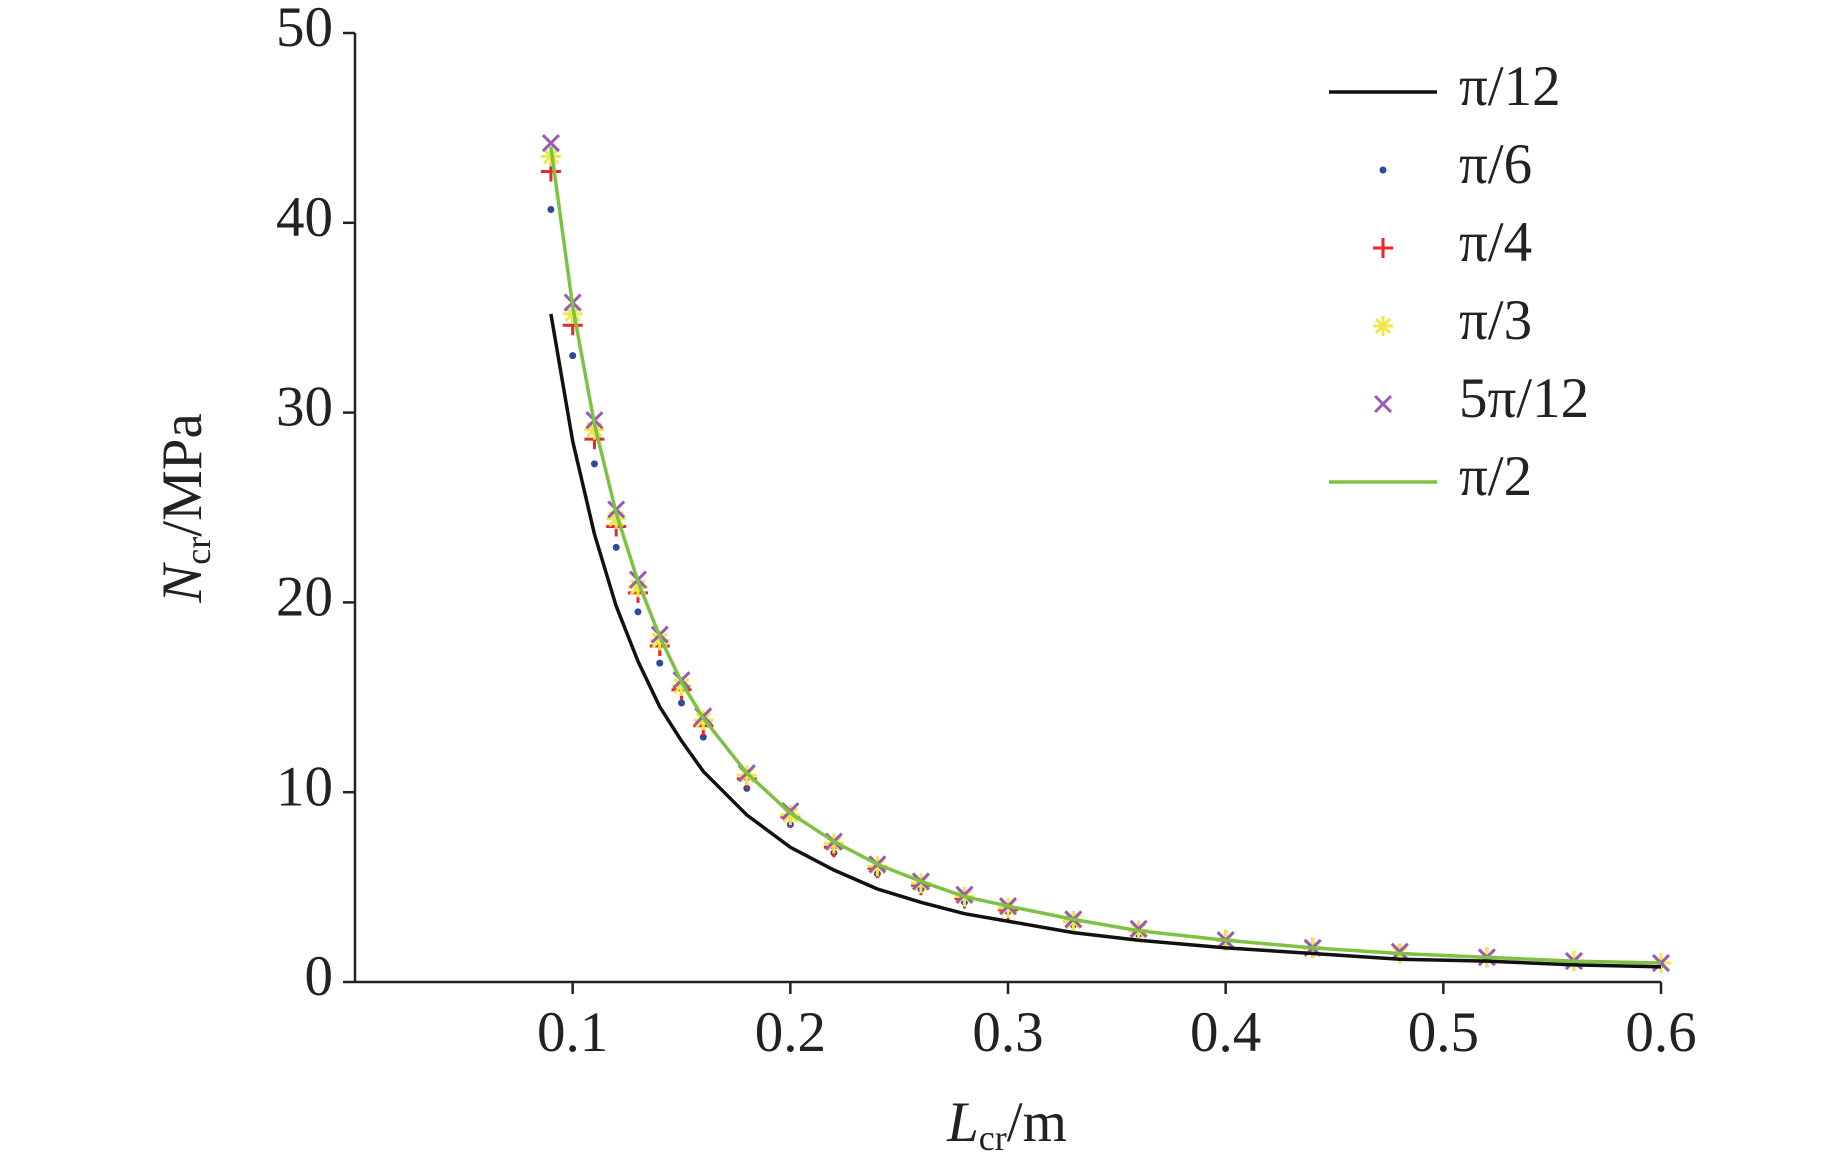 The image size is (1843, 1169). What do you see at coordinates (304, 29) in the screenshot?
I see `y-tick-label: 50` at bounding box center [304, 29].